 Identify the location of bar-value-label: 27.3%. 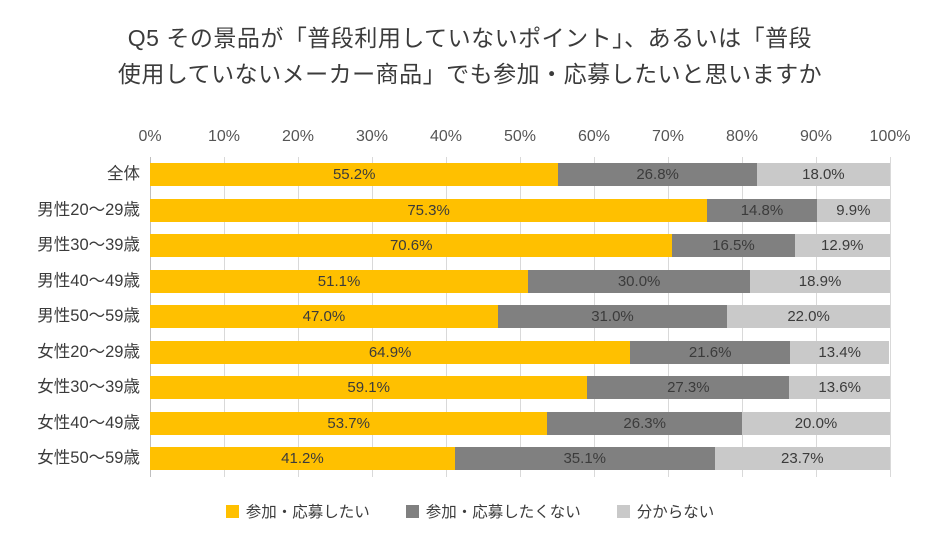
(688, 388).